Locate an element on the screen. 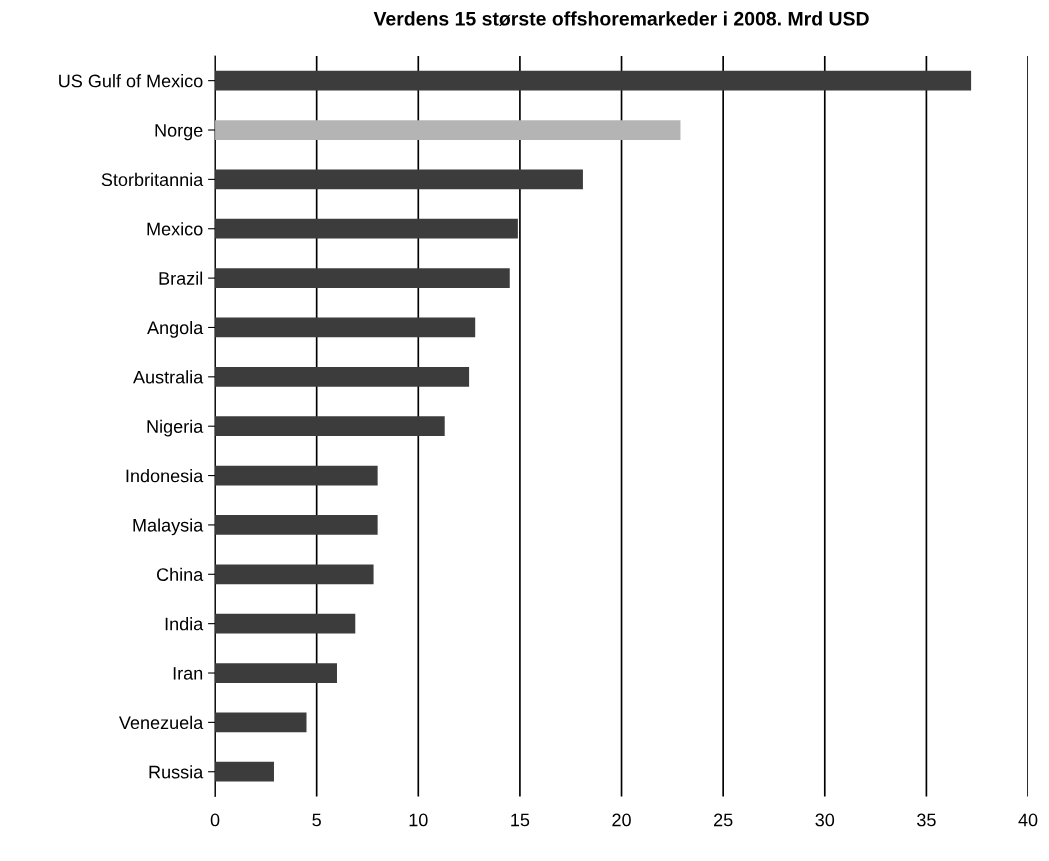 This screenshot has height=861, width=1049. y-tick-label: Storbritannia is located at coordinates (152, 179).